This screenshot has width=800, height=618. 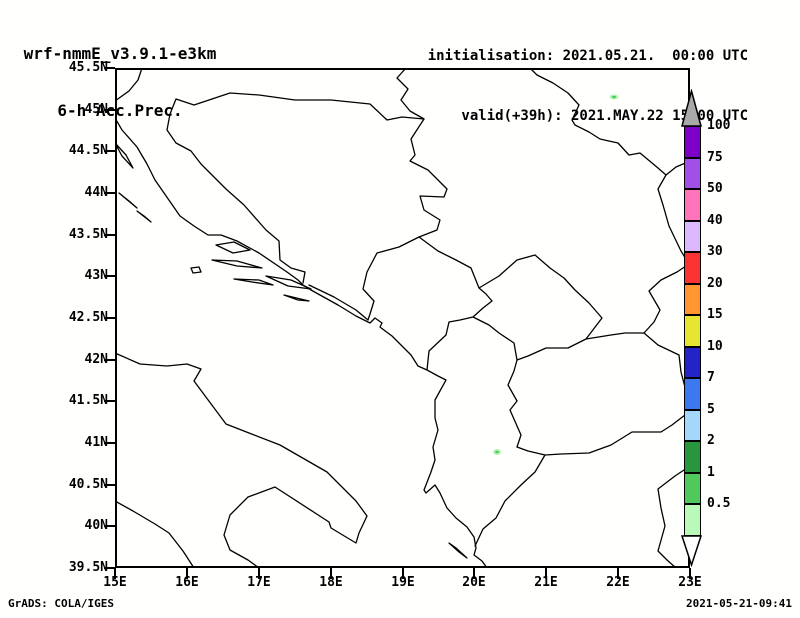 What do you see at coordinates (120, 53) in the screenshot?
I see `model-name: wrf-nmmE_v3.9.1-e3km` at bounding box center [120, 53].